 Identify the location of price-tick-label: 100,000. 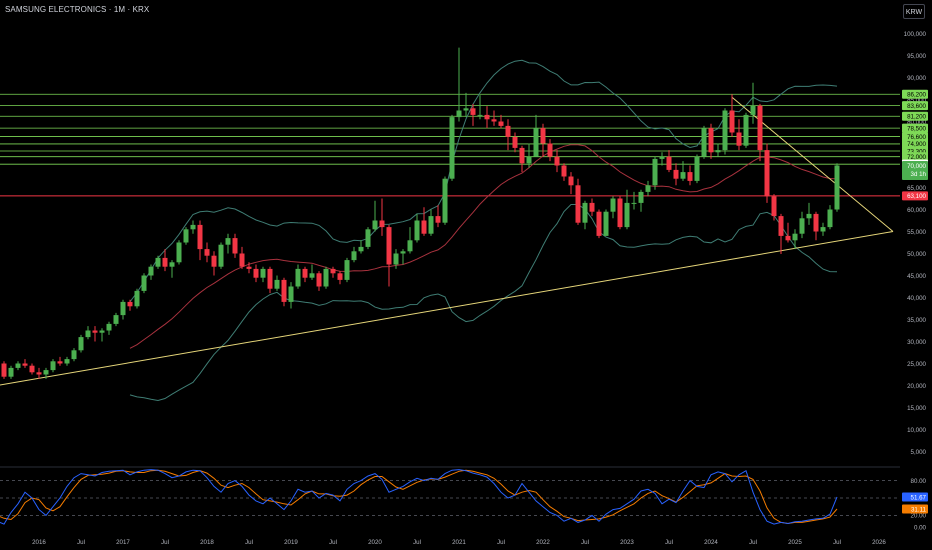
(915, 34).